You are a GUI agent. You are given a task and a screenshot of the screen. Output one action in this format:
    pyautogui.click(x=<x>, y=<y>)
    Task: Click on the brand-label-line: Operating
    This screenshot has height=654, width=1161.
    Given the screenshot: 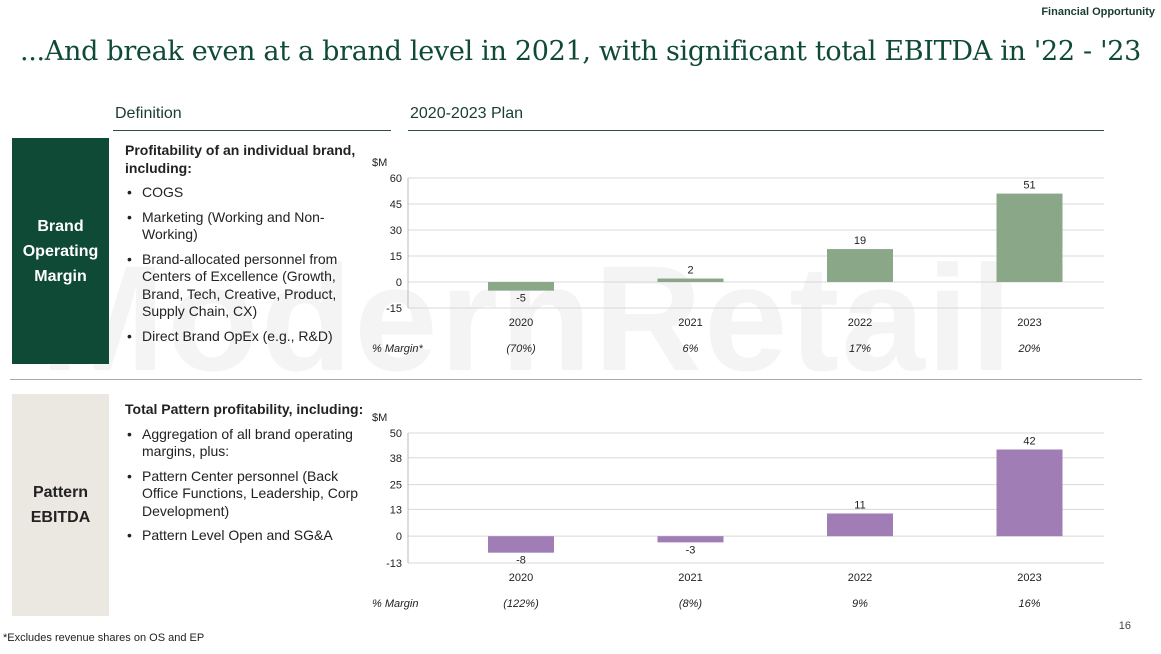 What is the action you would take?
    pyautogui.click(x=60, y=251)
    